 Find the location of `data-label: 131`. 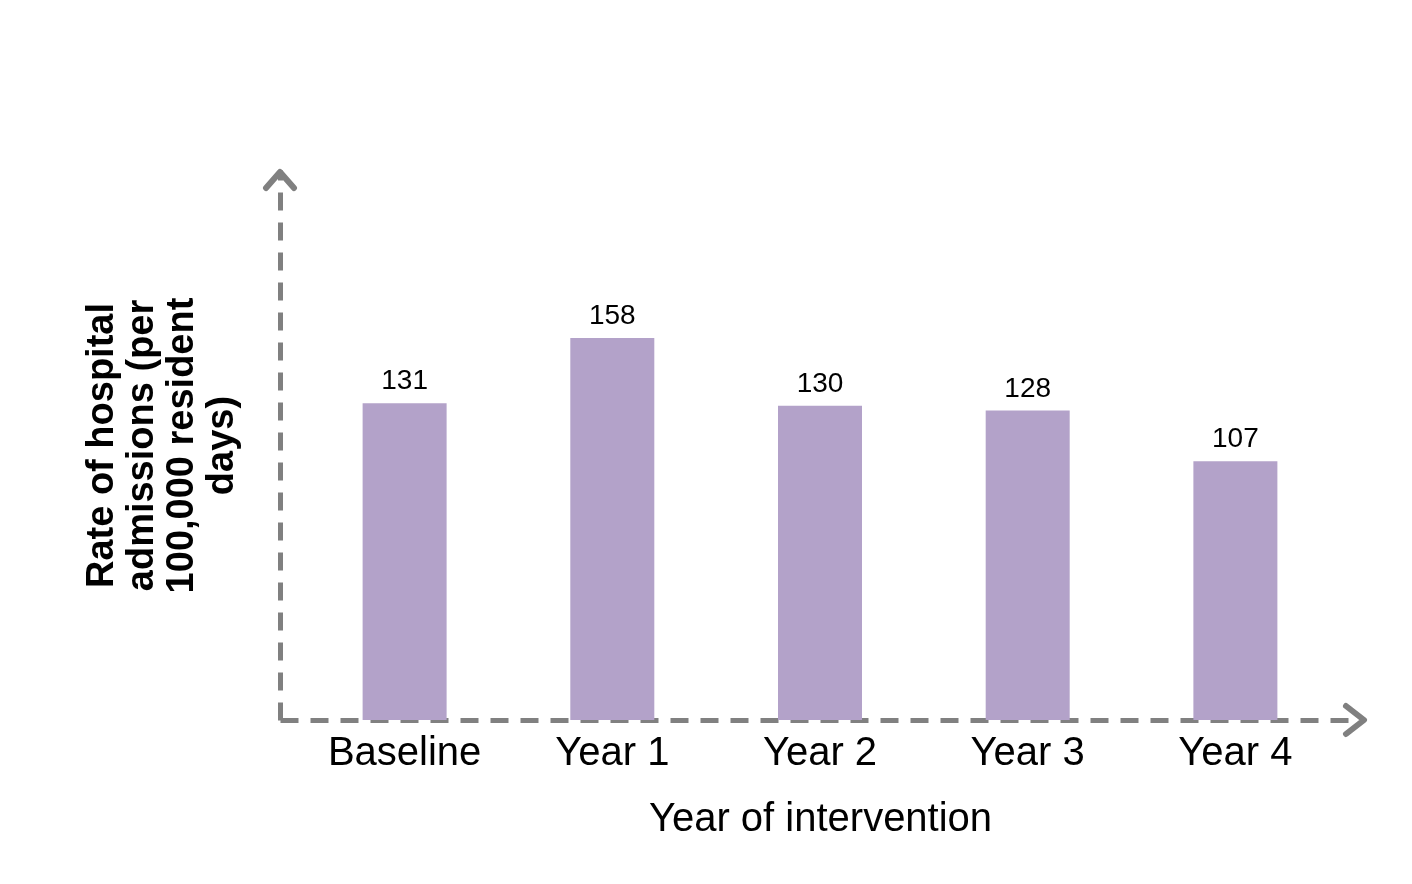

data-label: 131 is located at coordinates (404, 380).